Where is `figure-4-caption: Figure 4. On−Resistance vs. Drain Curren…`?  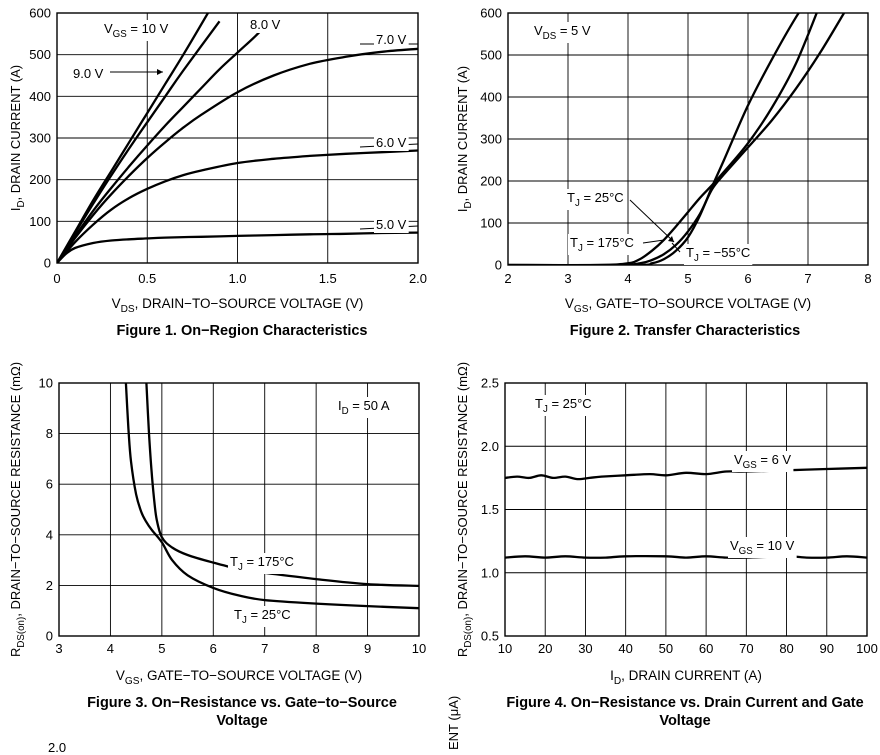
figure-4-caption: Figure 4. On−Resistance vs. Drain Curren… is located at coordinates (685, 712).